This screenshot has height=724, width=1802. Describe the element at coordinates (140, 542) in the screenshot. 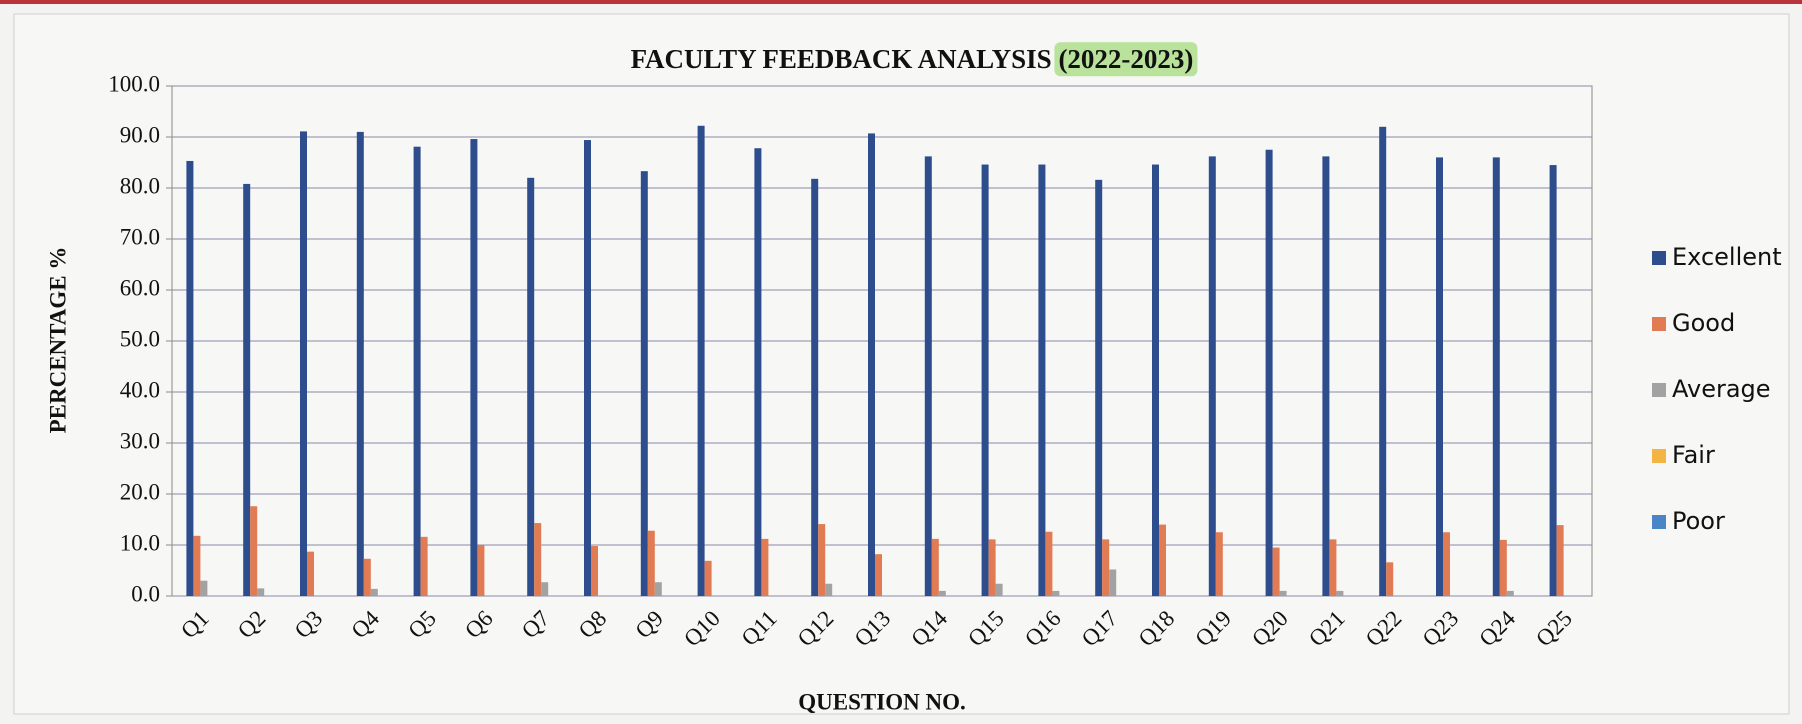

I see `y-tick-label: 10.0` at that location.